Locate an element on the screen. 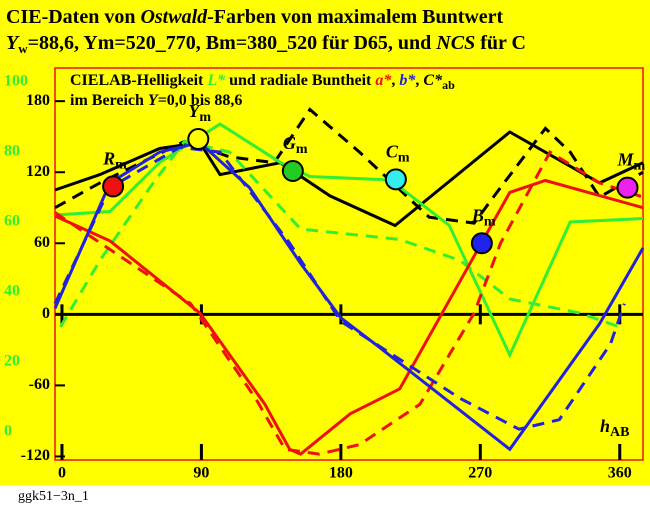 The height and width of the screenshot is (513, 650). y2-tick-label: 20 is located at coordinates (12, 361).